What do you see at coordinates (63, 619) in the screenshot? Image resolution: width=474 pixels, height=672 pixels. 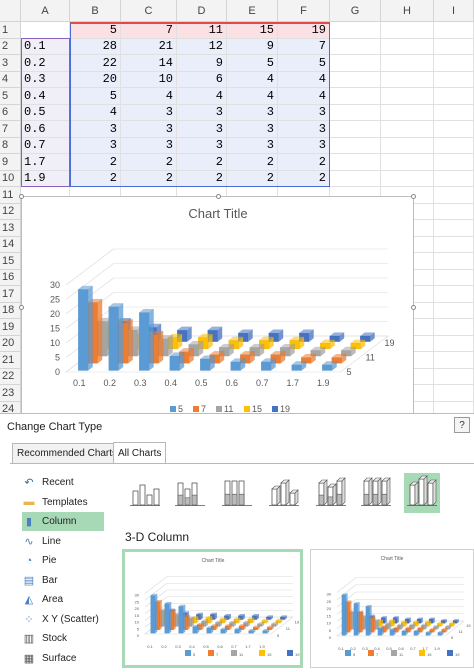 I see `chart-type-x-y-scatter: ⁘ X Y (Scatter)` at bounding box center [63, 619].